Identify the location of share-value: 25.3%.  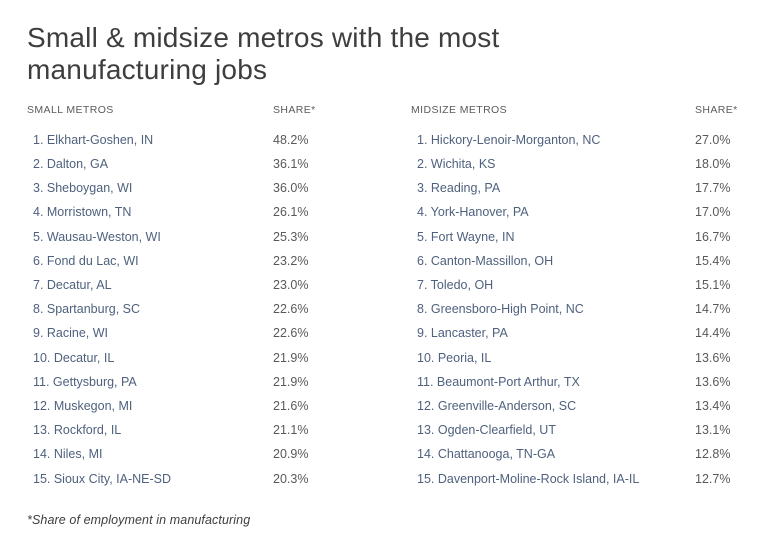
(291, 236).